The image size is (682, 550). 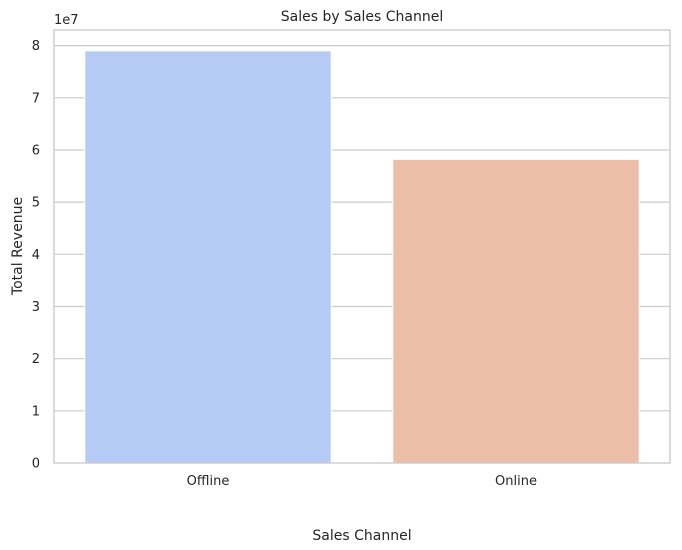 What do you see at coordinates (36, 464) in the screenshot?
I see `y-tick-label: 0` at bounding box center [36, 464].